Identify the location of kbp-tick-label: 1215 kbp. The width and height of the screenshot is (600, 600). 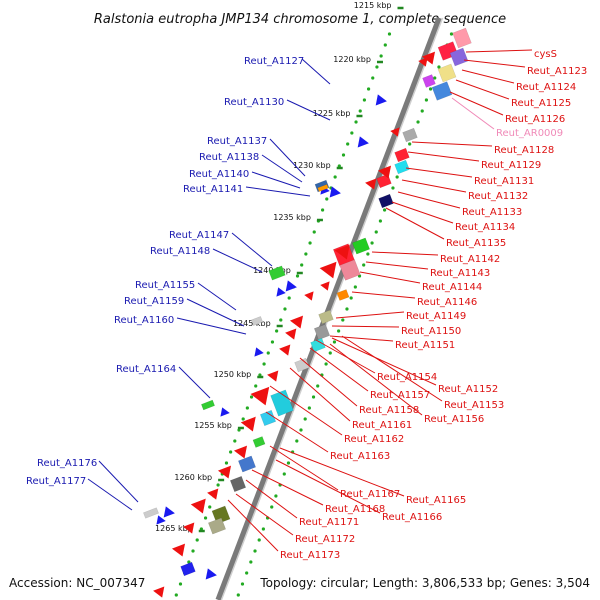
(373, 5).